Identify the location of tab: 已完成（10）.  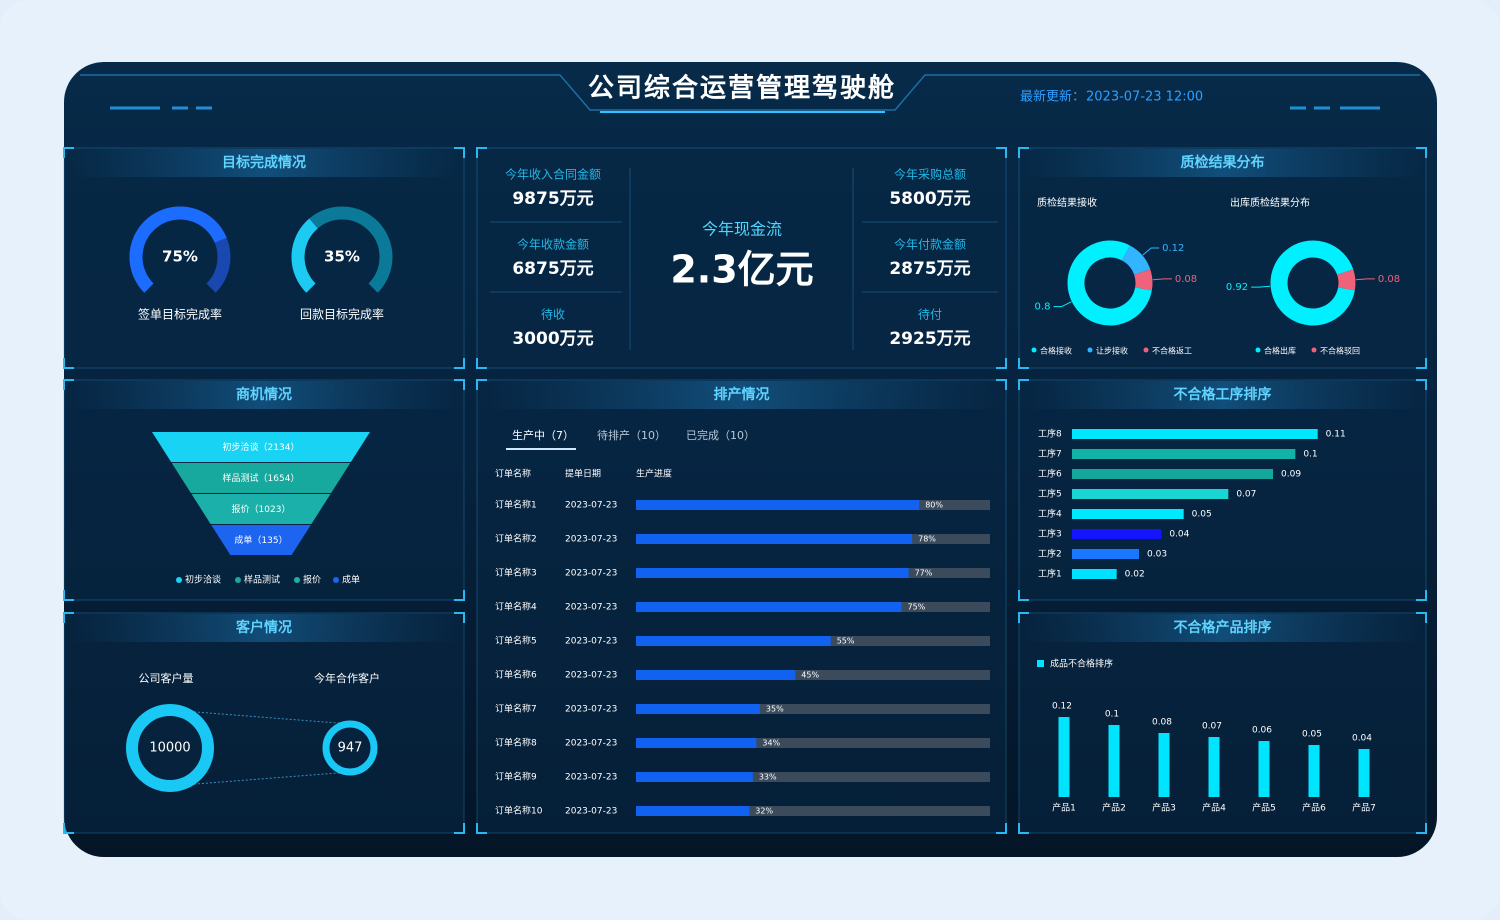
(720, 435).